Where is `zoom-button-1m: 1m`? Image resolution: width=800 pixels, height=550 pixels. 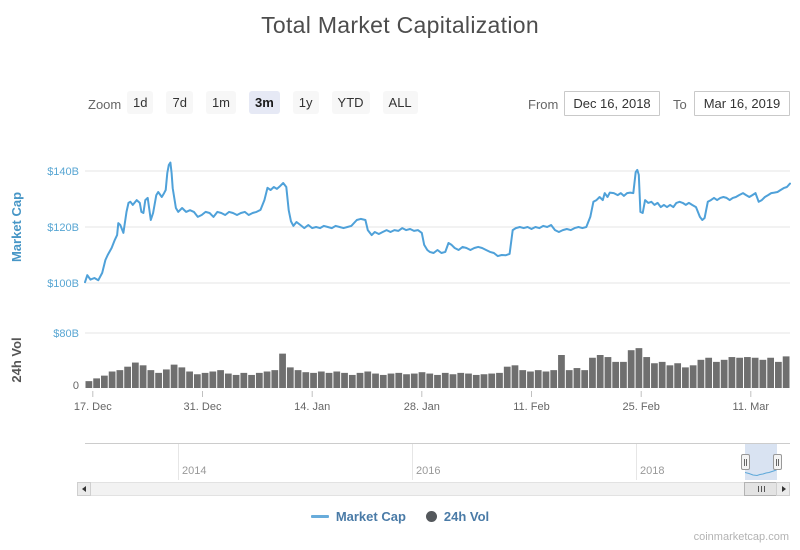 zoom-button-1m: 1m is located at coordinates (220, 102).